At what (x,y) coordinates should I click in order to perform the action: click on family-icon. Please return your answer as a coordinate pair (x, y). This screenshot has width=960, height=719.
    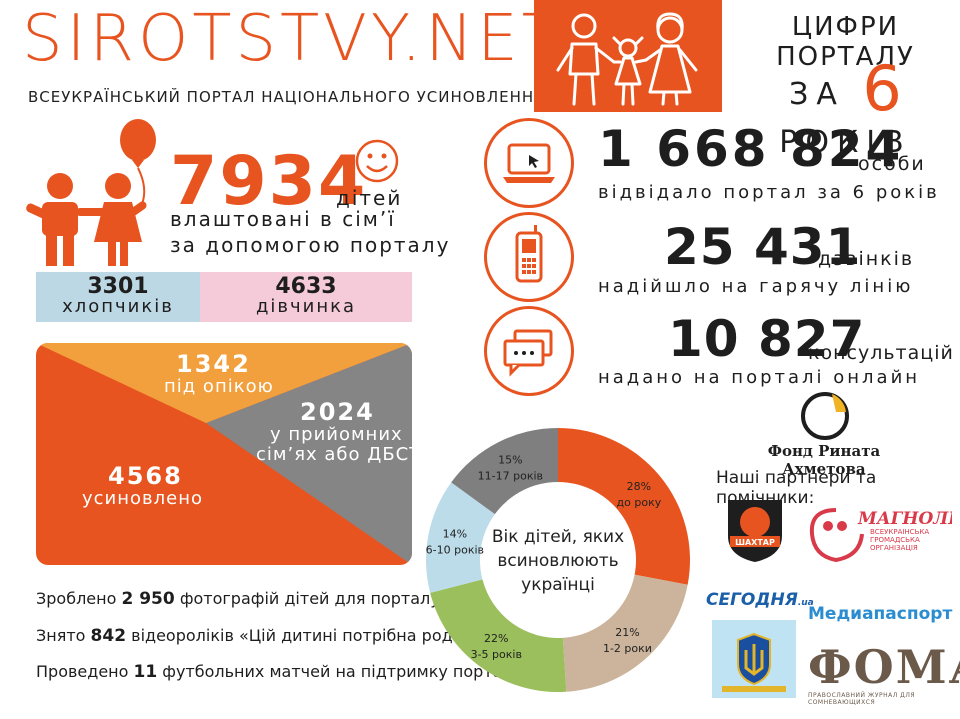
    Looking at the image, I should click on (627, 59).